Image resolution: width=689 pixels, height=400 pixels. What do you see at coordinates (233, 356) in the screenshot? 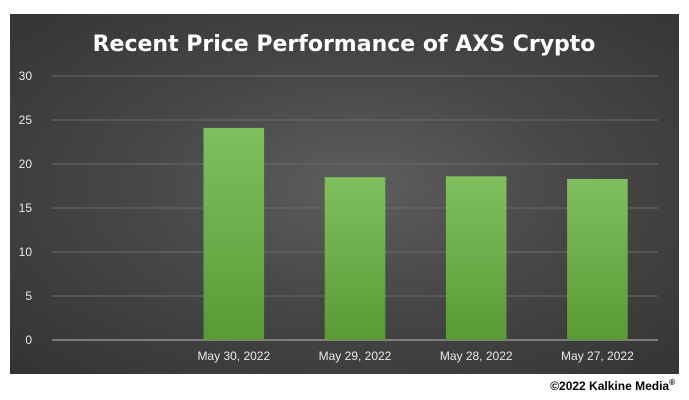
I see `x-tick-label: May 30, 2022` at bounding box center [233, 356].